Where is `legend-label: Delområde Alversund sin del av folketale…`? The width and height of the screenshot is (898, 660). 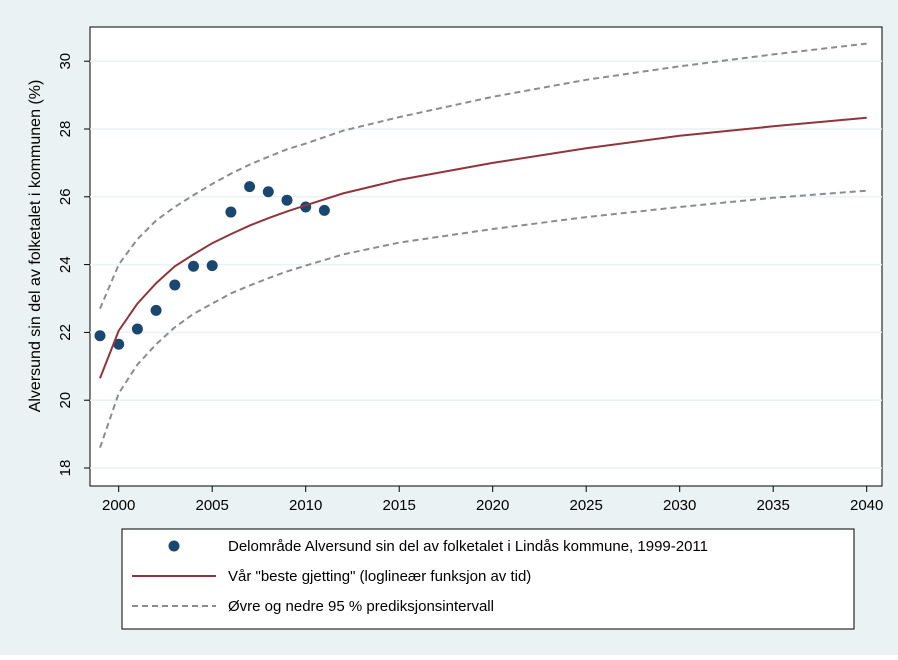 legend-label: Delområde Alversund sin del av folketale… is located at coordinates (468, 546).